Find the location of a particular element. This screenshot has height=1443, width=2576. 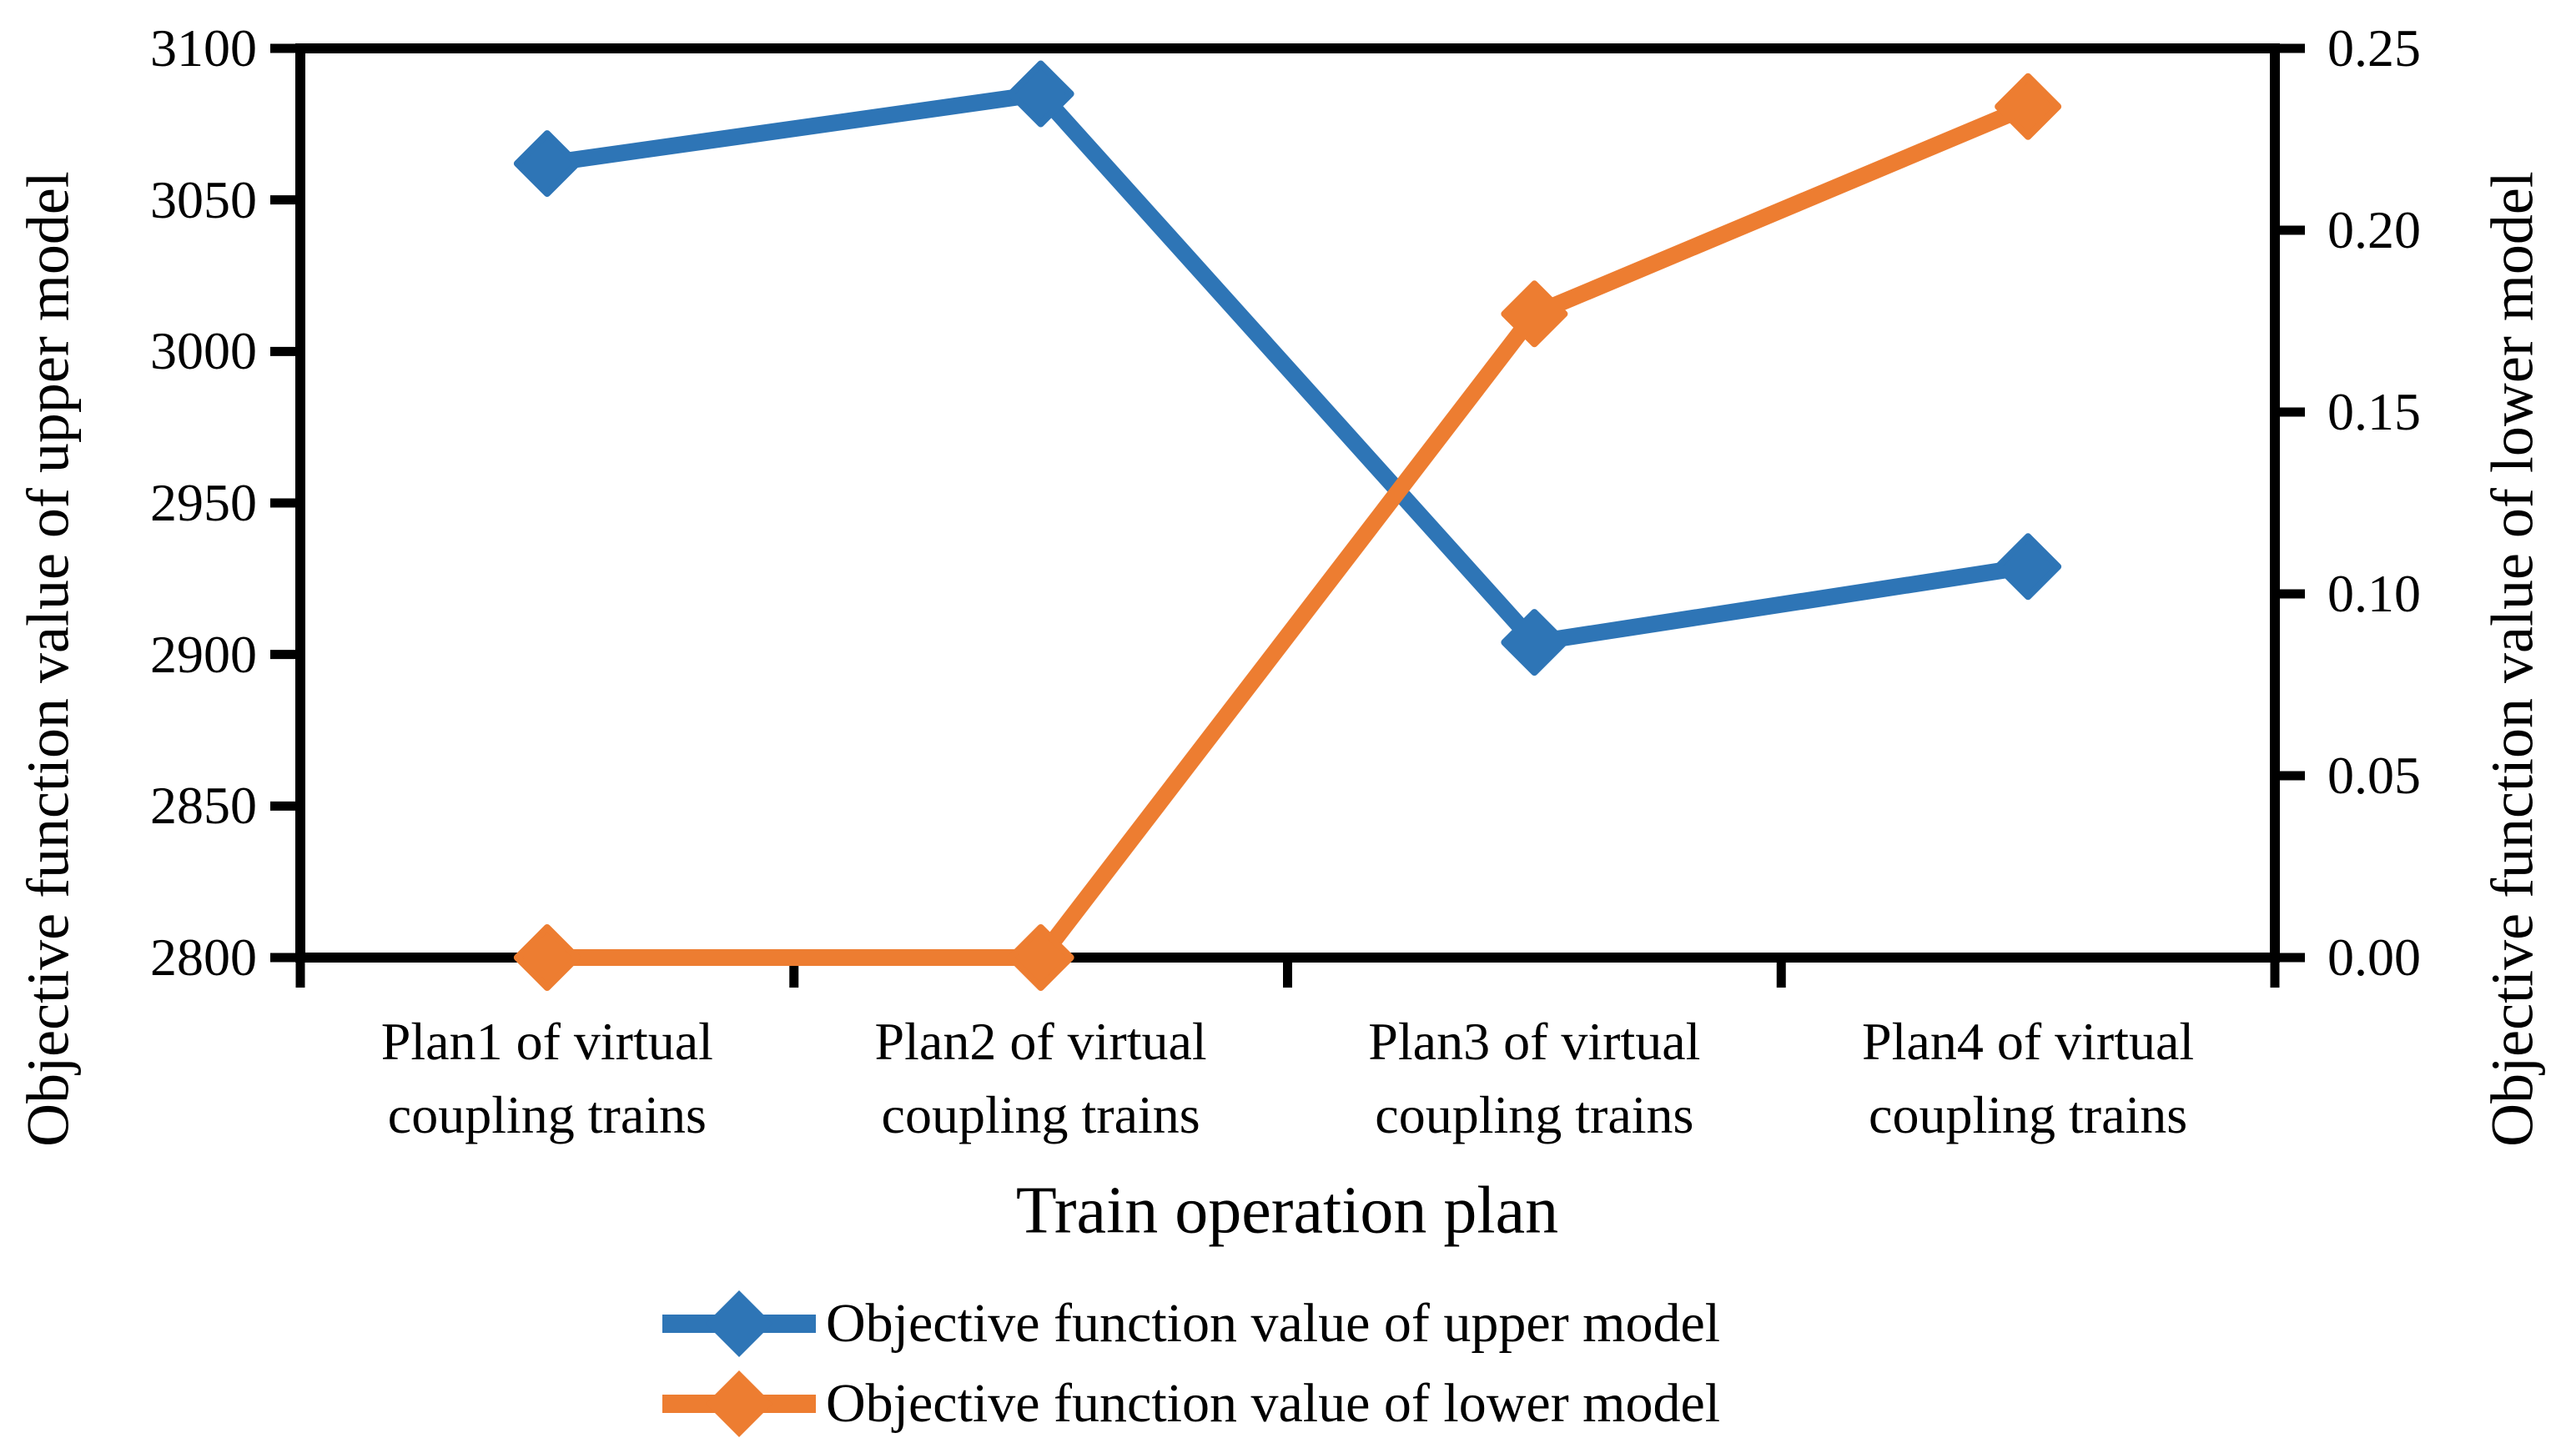

left-axis-tick-label: 2850 is located at coordinates (203, 806).